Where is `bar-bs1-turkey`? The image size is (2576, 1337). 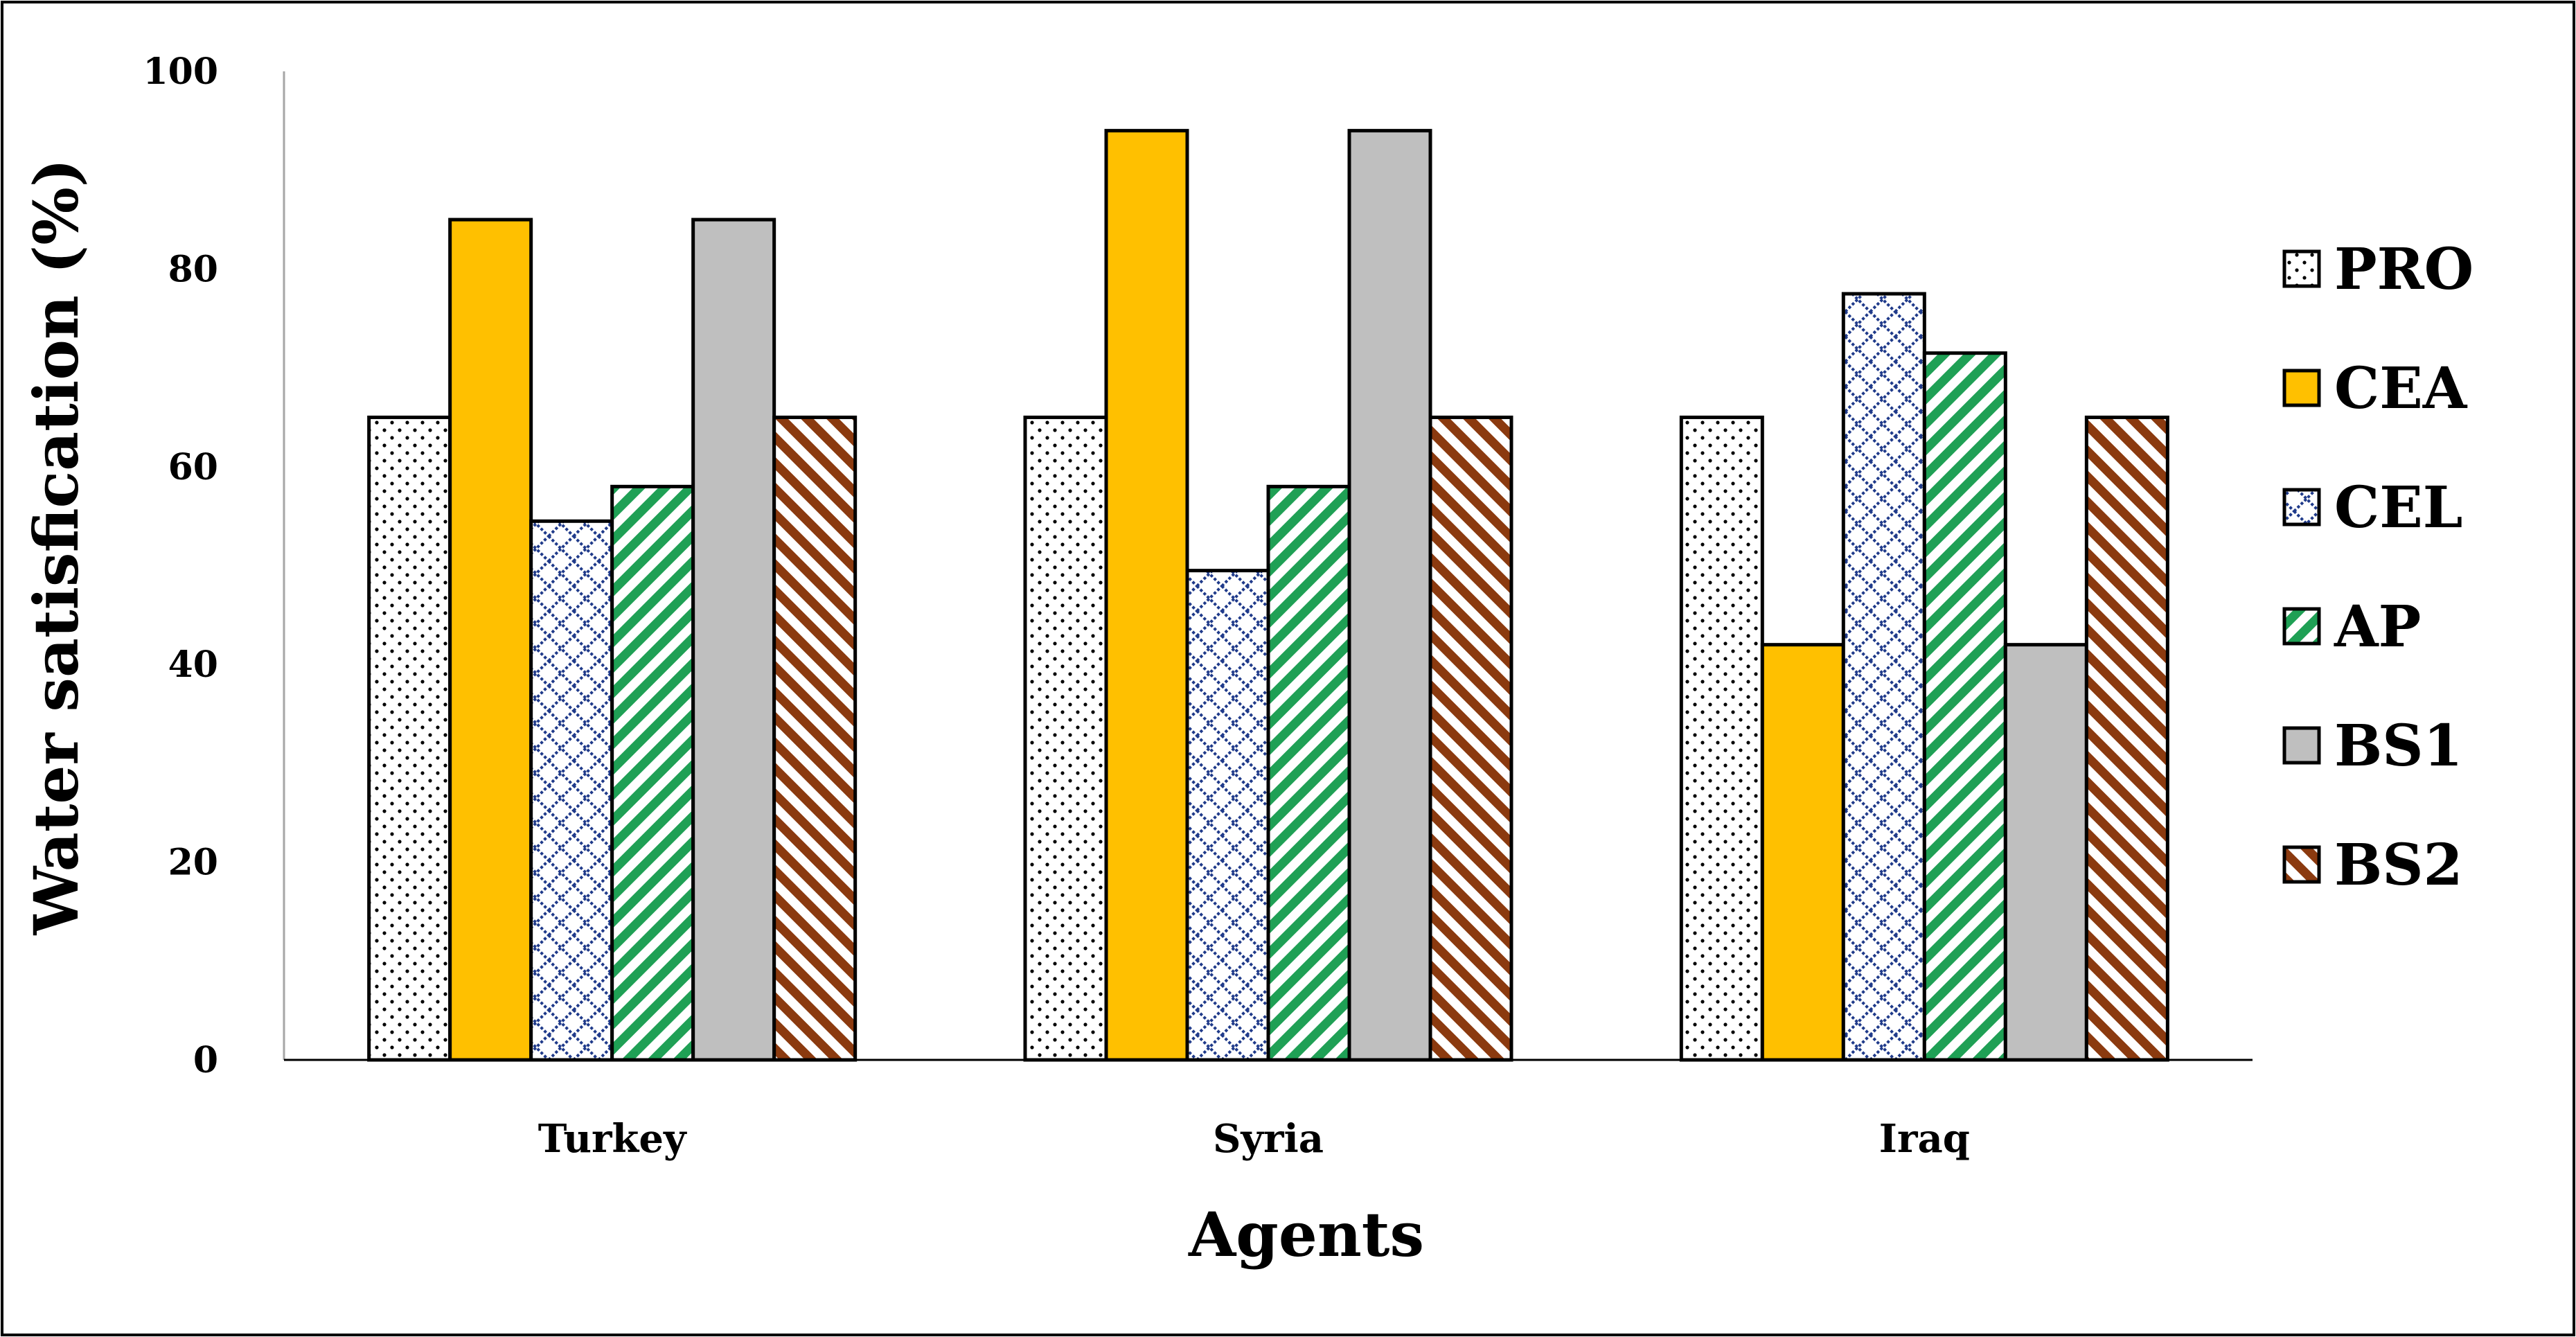
bar-bs1-turkey is located at coordinates (733, 640).